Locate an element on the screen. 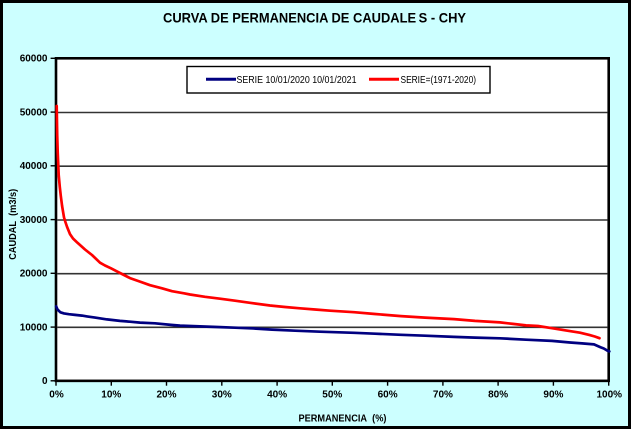 This screenshot has width=631, height=429. svg-text: 30000 is located at coordinates (34, 220).